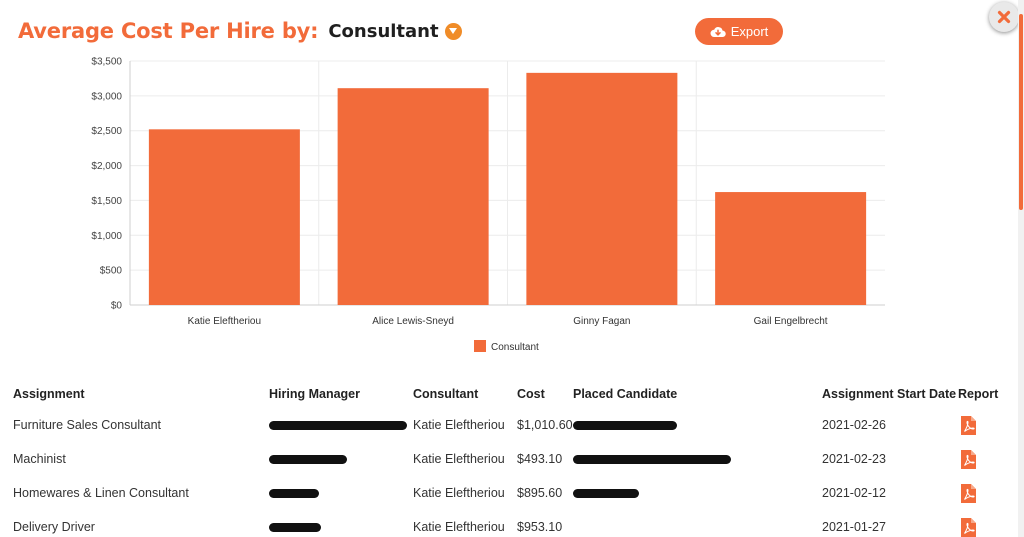 Image resolution: width=1024 pixels, height=537 pixels. I want to click on y-tick-label: $3,000, so click(106, 96).